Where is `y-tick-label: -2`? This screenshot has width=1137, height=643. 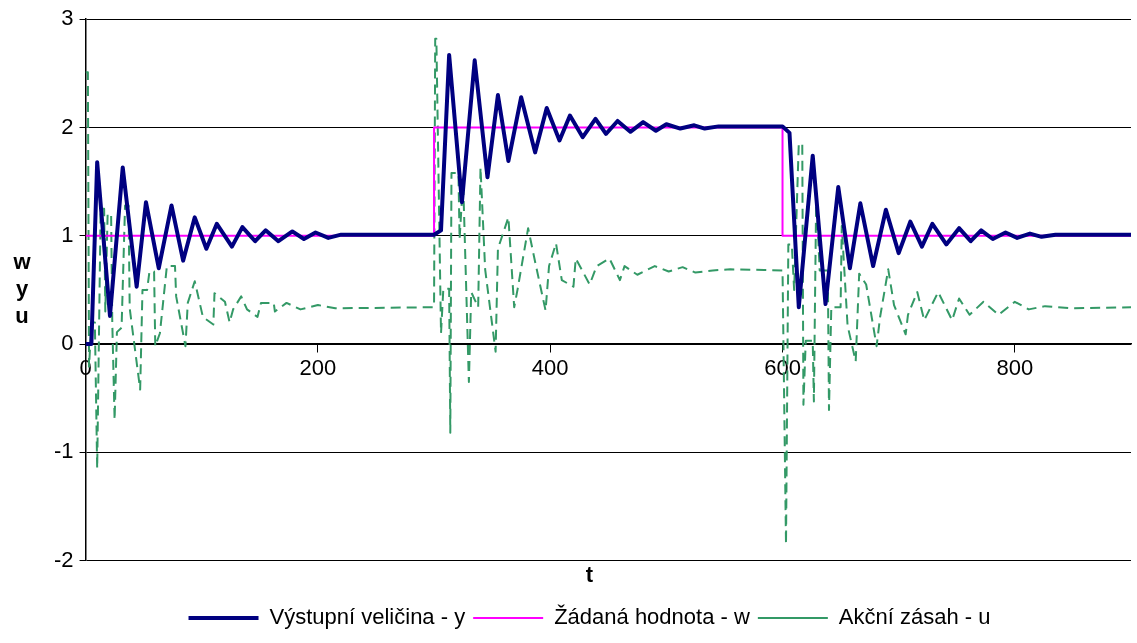
y-tick-label: -2 is located at coordinates (64, 559).